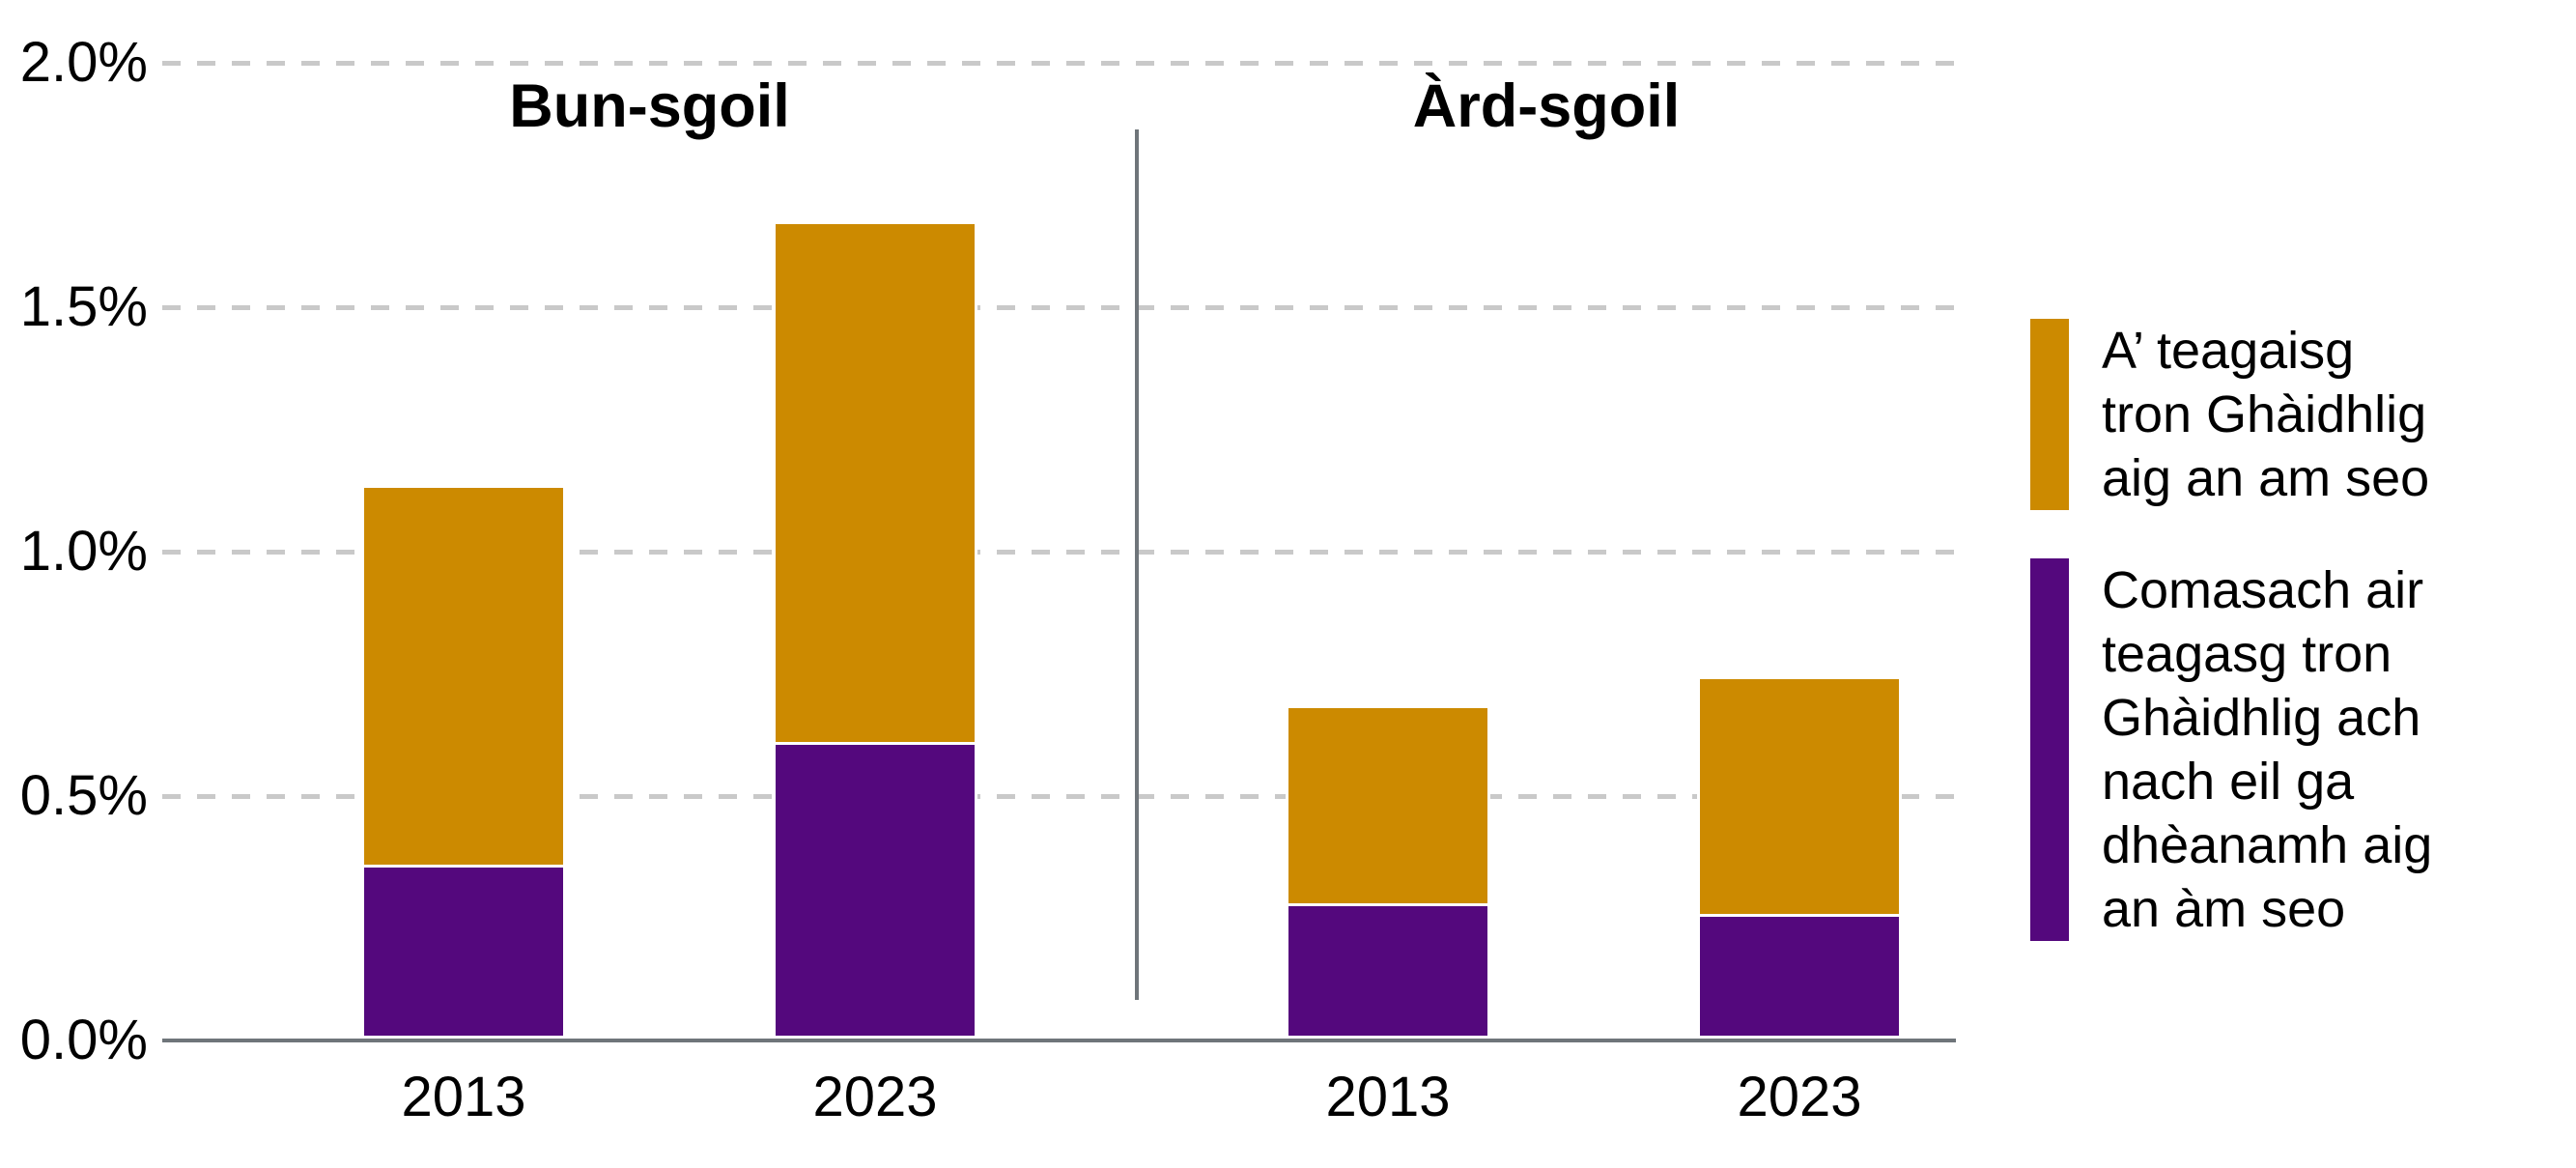  Describe the element at coordinates (1059, 796) in the screenshot. I see `gridline-0.5%` at that location.